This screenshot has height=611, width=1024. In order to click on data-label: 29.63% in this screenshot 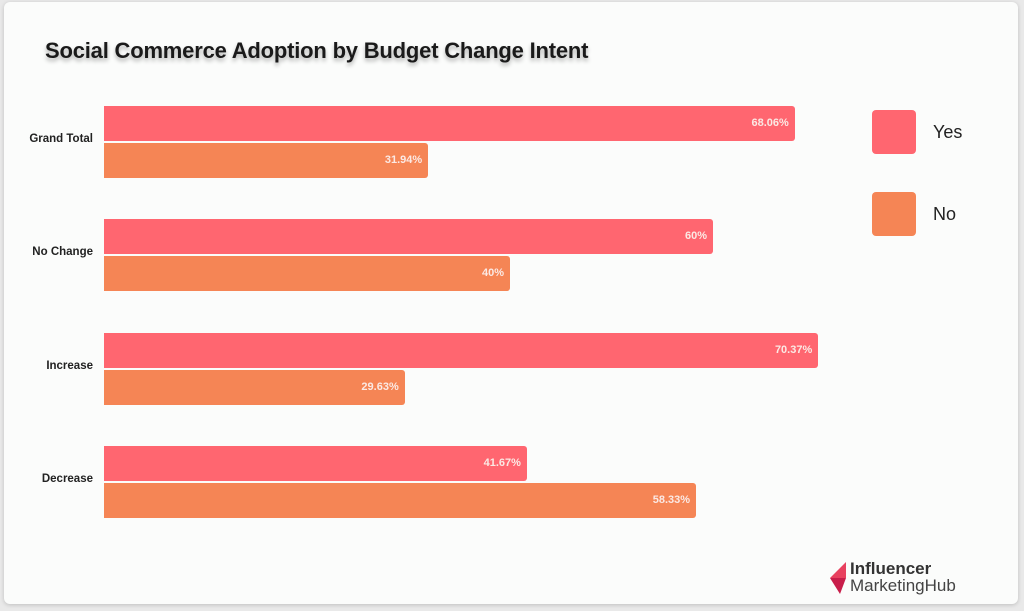, I will do `click(380, 387)`.